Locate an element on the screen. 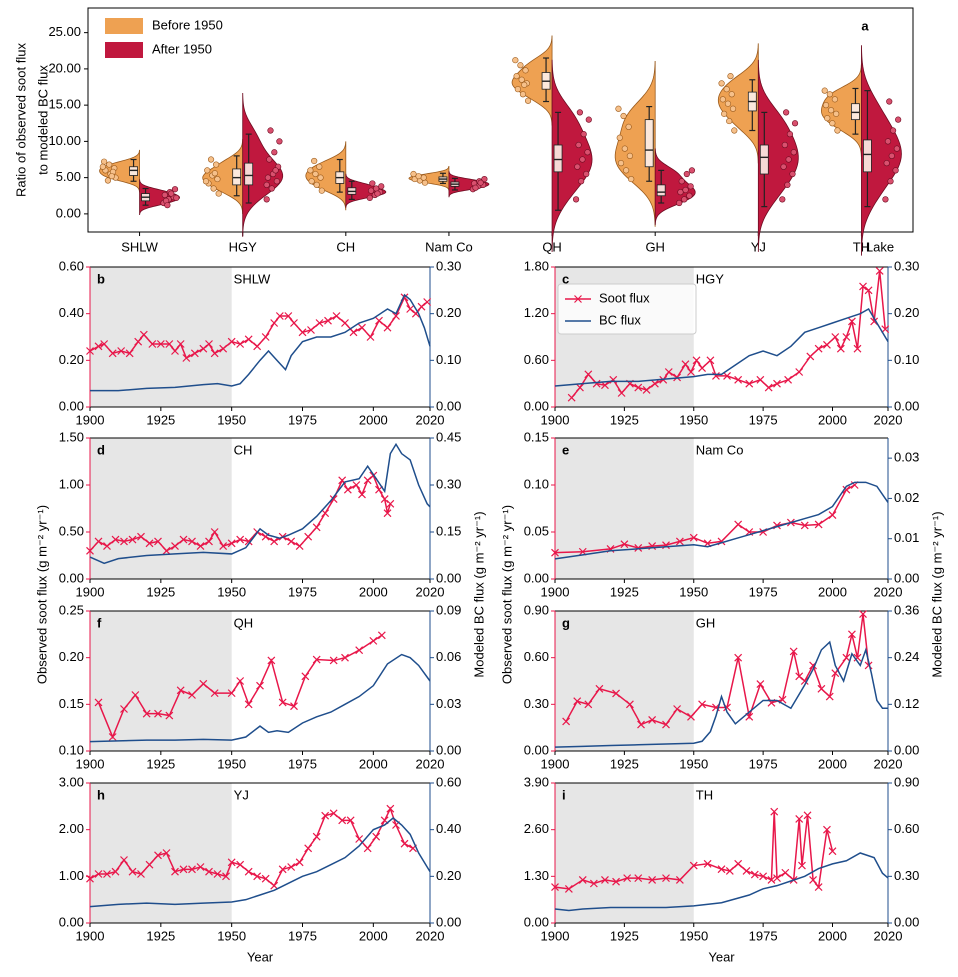 This screenshot has width=958, height=977. x-axis-label: Year is located at coordinates (721, 956).